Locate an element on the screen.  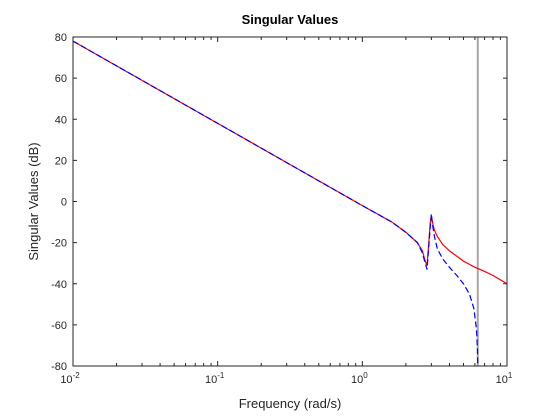
x-tick-label: 10⁻¹ is located at coordinates (215, 378).